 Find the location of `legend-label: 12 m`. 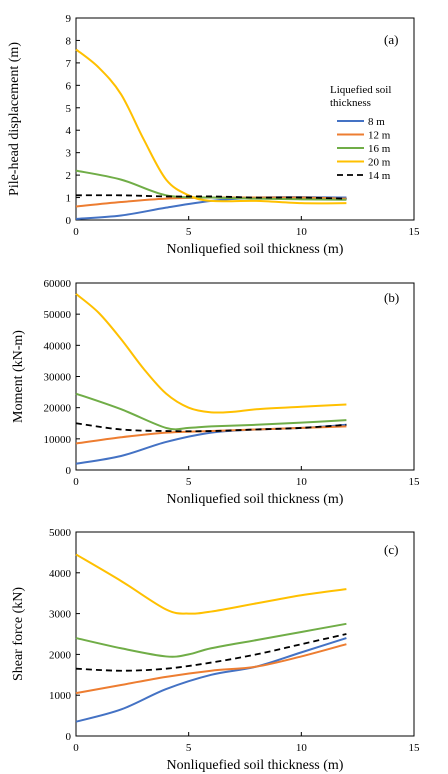

legend-label: 12 m is located at coordinates (379, 136).